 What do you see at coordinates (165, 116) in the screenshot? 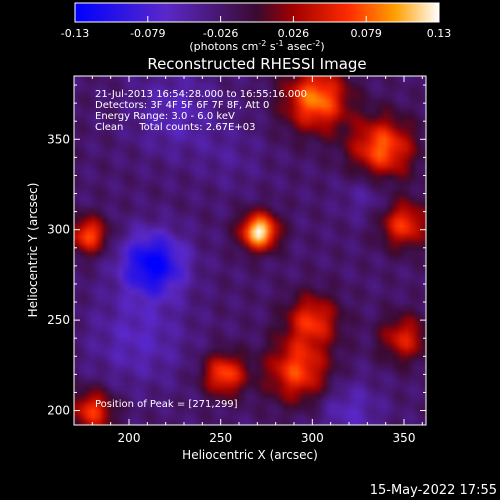
I see `annotation-energy-range: Energy Range: 3.0 - 6.0 keV` at bounding box center [165, 116].